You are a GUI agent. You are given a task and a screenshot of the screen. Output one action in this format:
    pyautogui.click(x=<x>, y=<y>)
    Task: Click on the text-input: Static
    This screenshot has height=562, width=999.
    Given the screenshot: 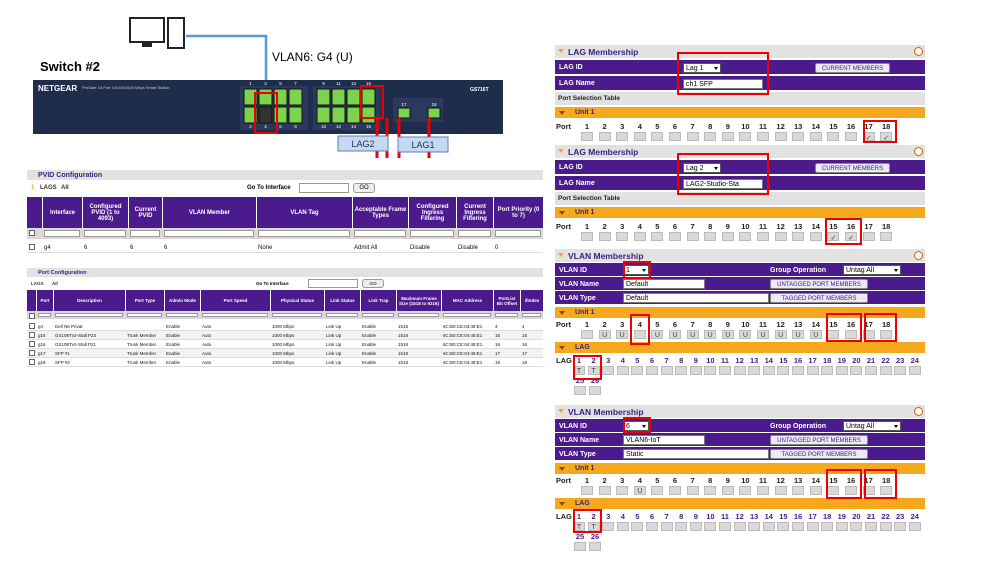 What is the action you would take?
    pyautogui.click(x=696, y=454)
    